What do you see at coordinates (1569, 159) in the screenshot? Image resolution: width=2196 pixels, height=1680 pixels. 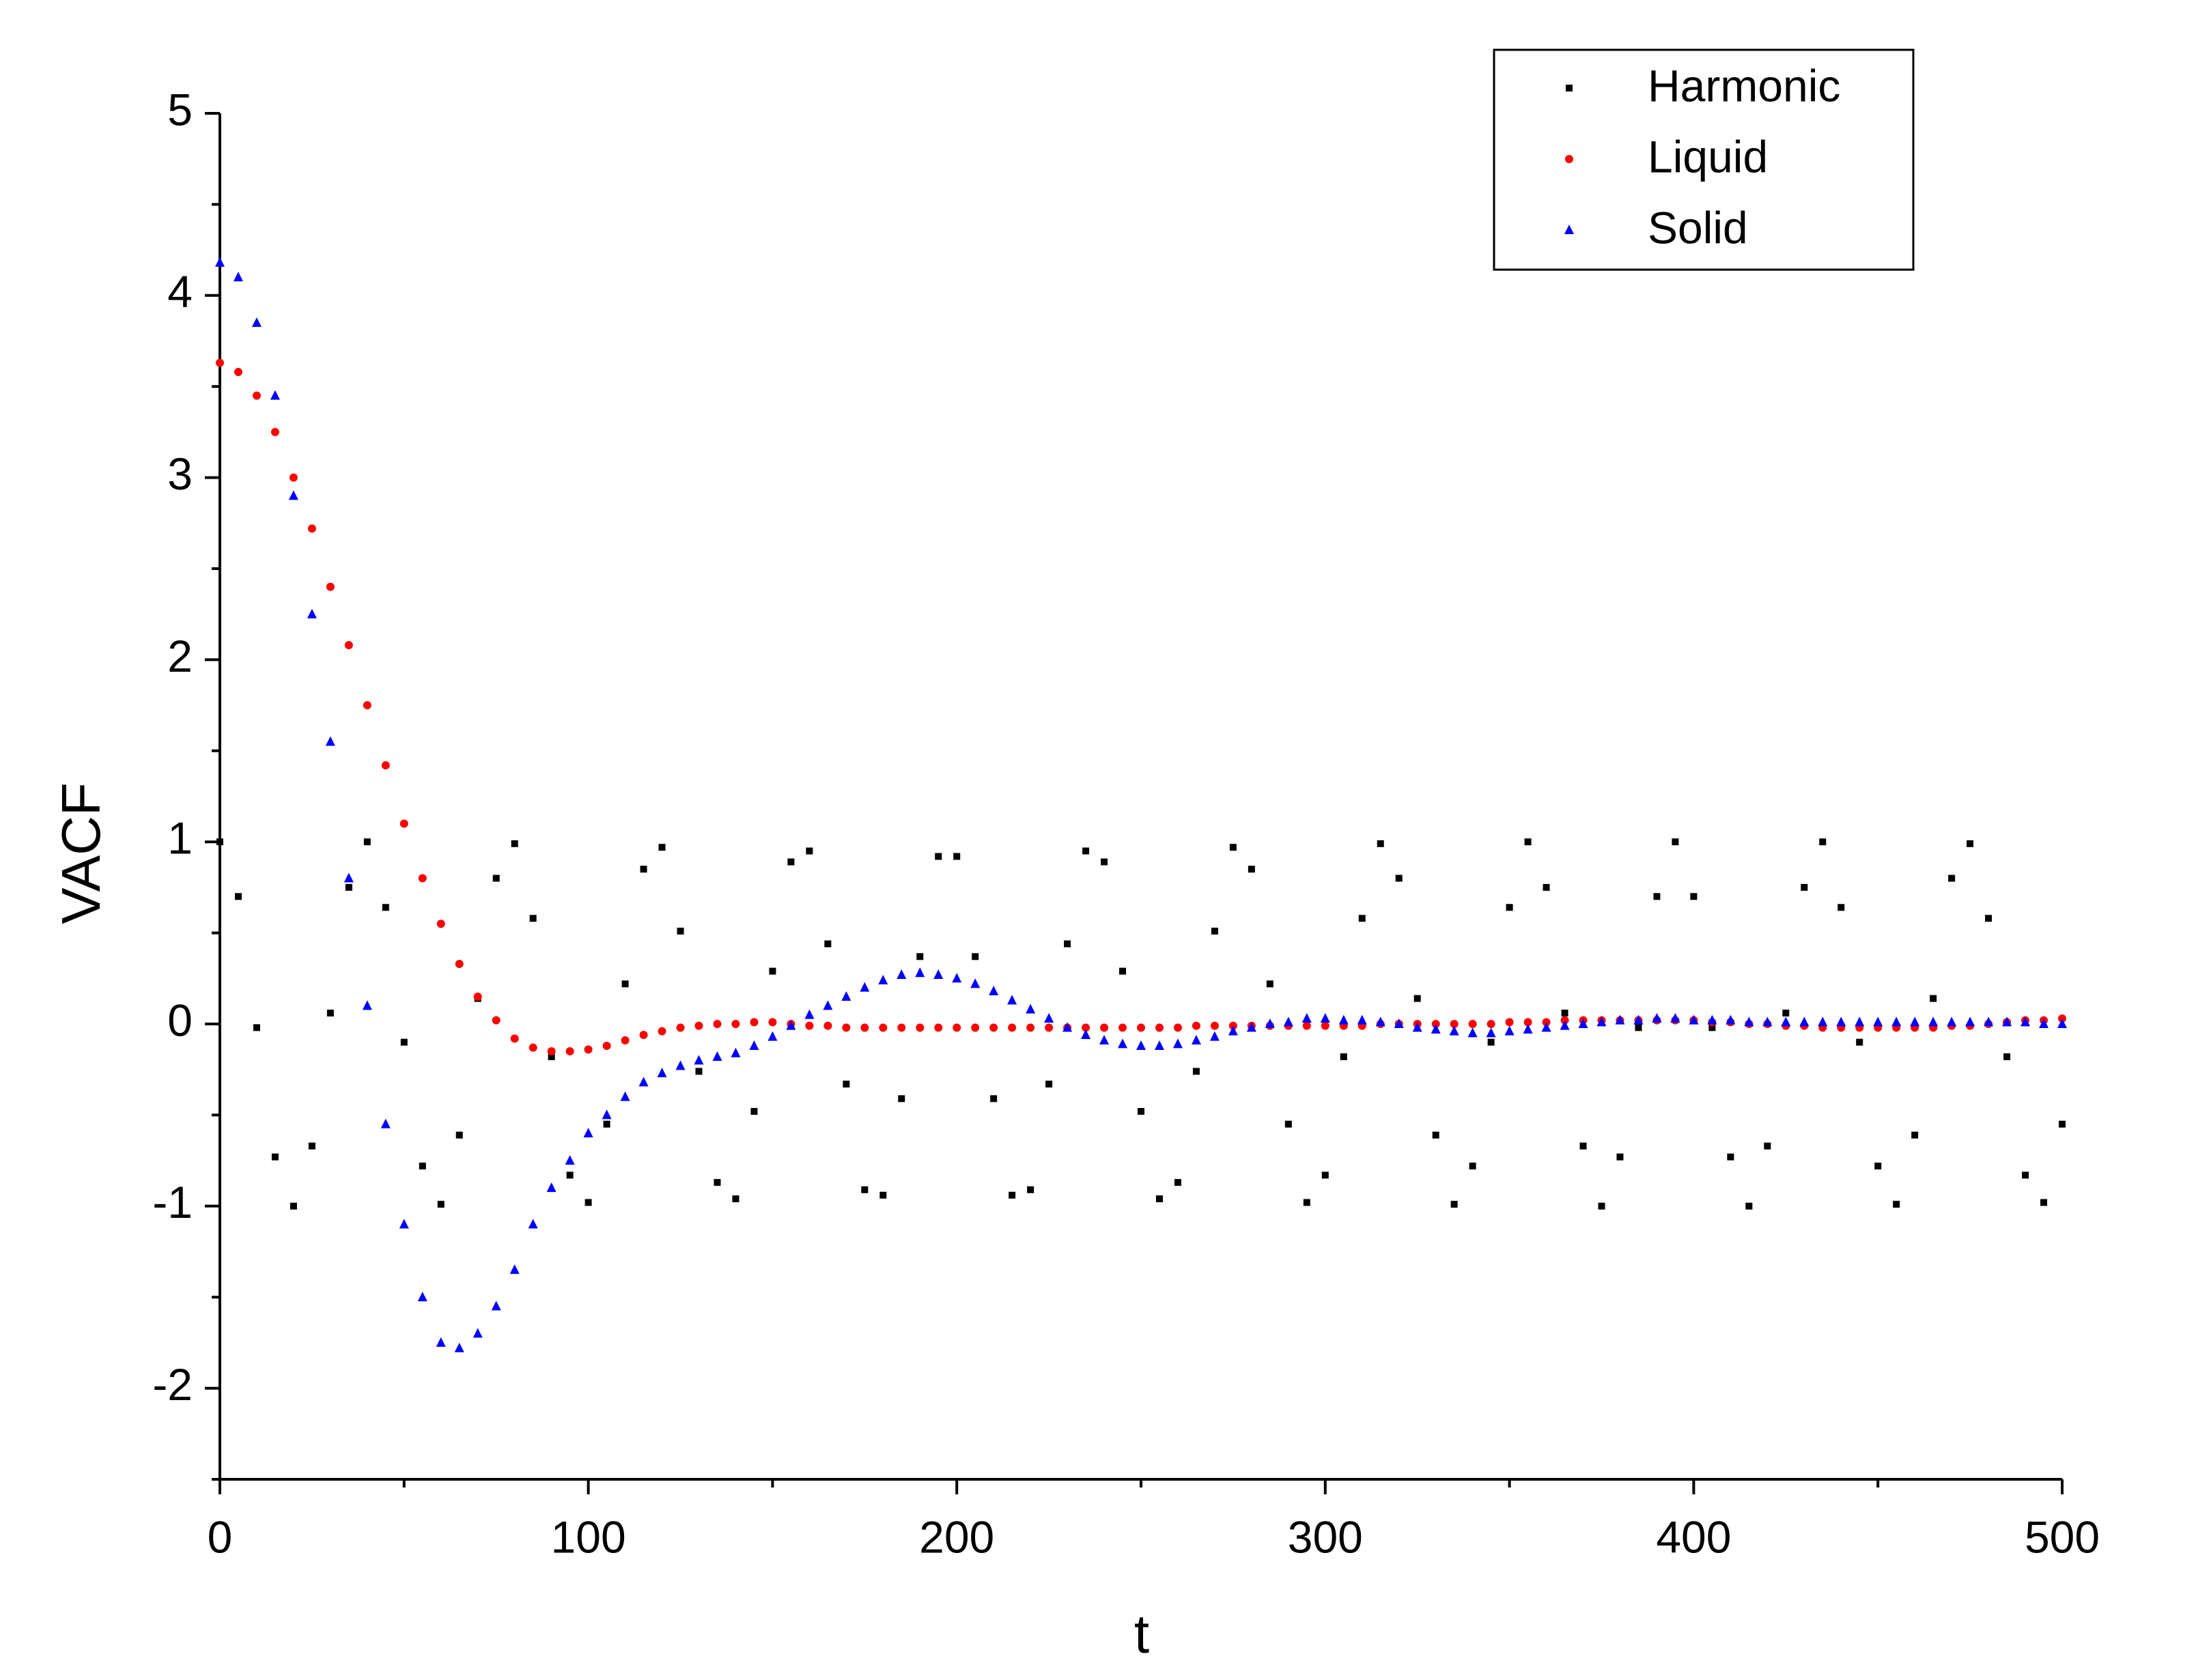 I see `legend-marker` at bounding box center [1569, 159].